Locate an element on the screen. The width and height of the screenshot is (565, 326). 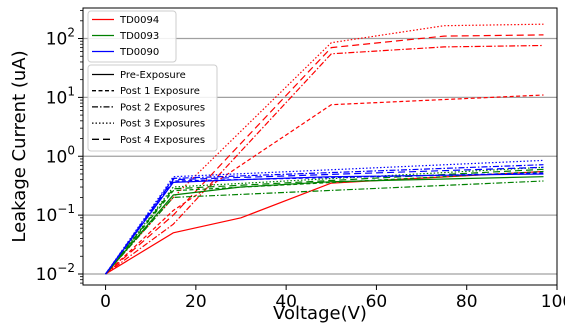
legend-label-dashed: Post 1 Exposure is located at coordinates (160, 91).